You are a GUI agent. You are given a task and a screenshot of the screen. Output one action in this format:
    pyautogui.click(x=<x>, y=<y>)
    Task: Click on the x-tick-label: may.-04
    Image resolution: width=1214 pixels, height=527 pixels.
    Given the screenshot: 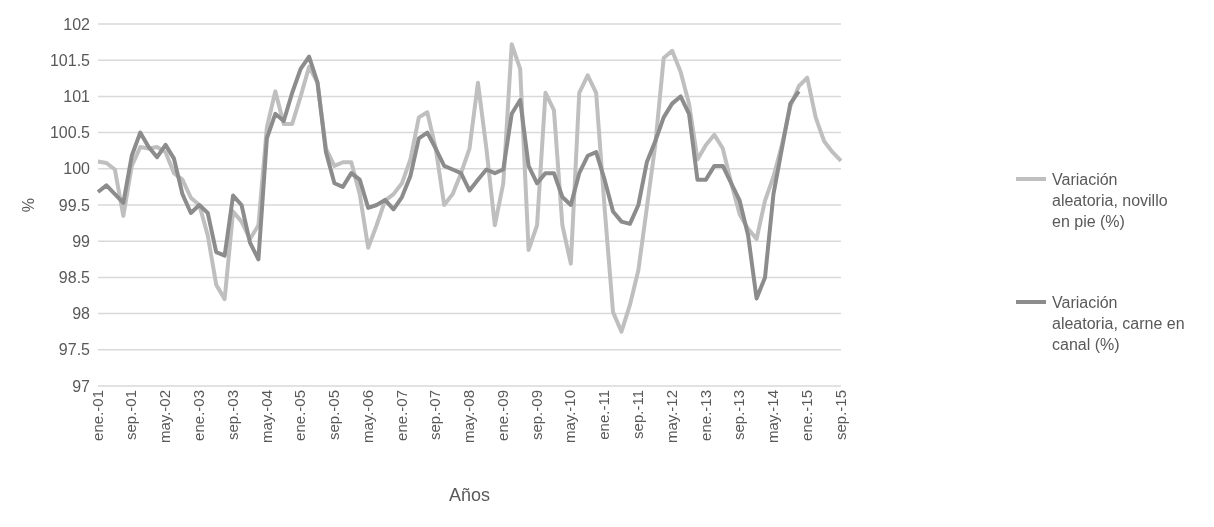 What is the action you would take?
    pyautogui.click(x=266, y=417)
    